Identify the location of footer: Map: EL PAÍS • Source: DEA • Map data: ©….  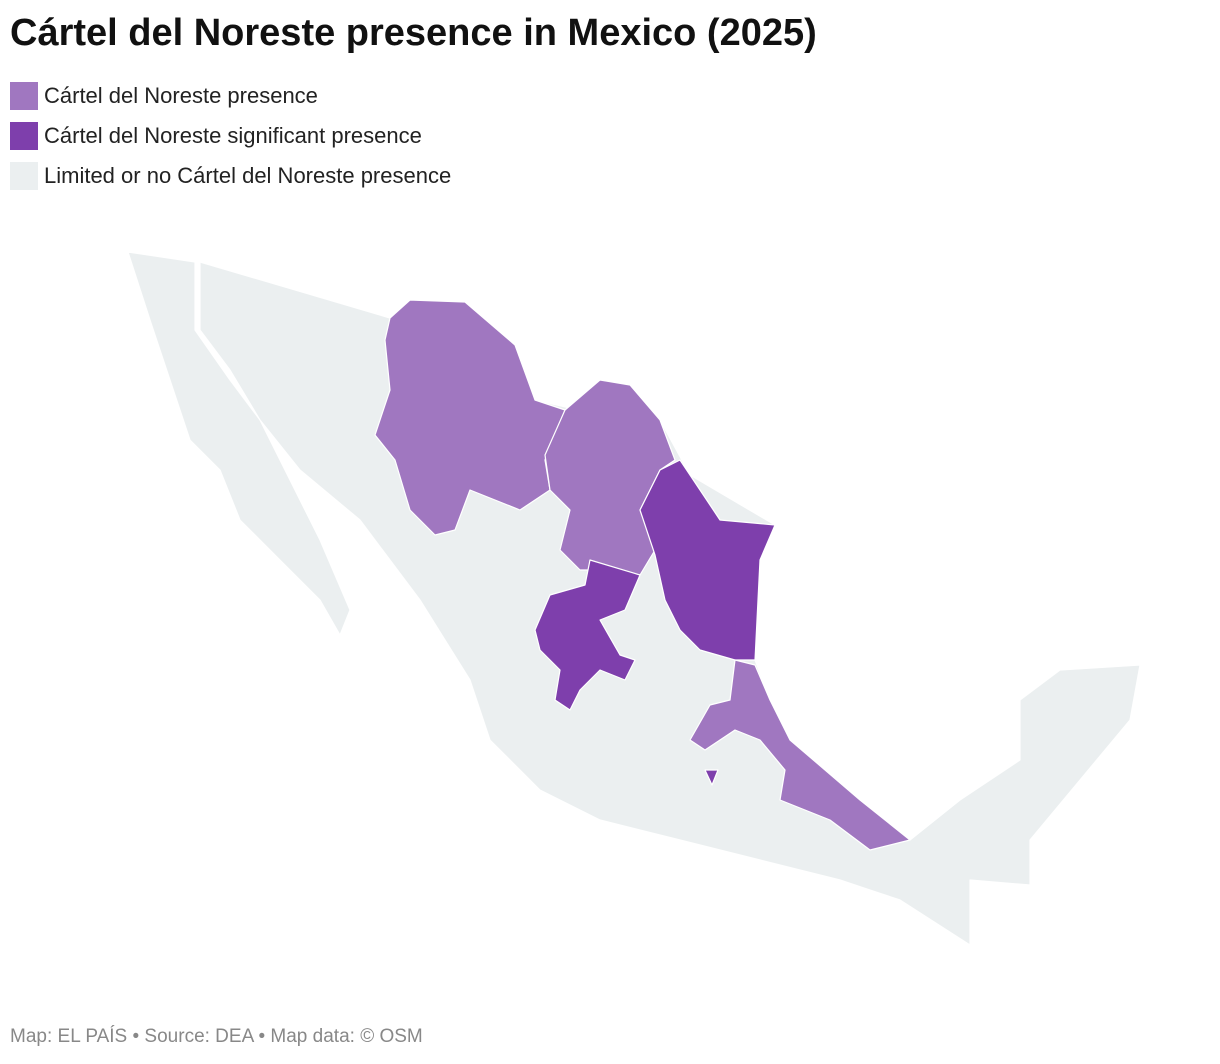
(216, 1036).